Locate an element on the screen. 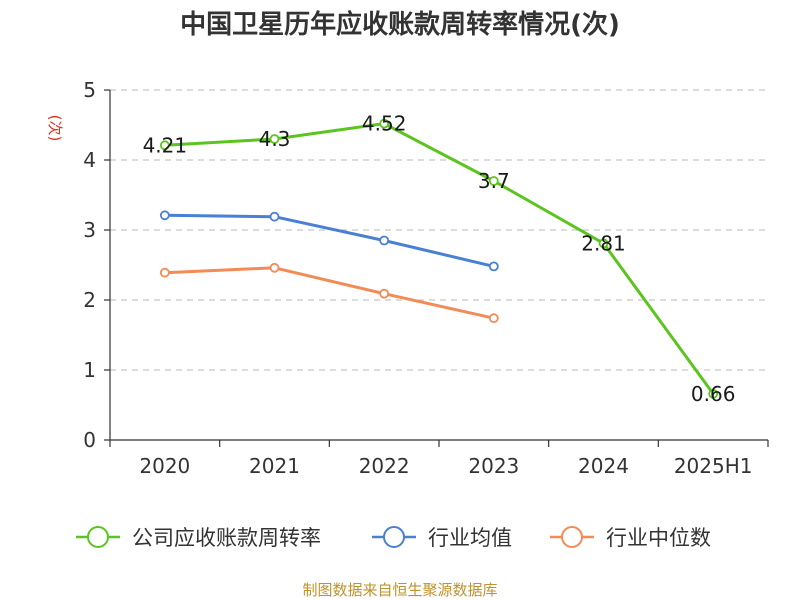  point-1-2021 is located at coordinates (274, 216).